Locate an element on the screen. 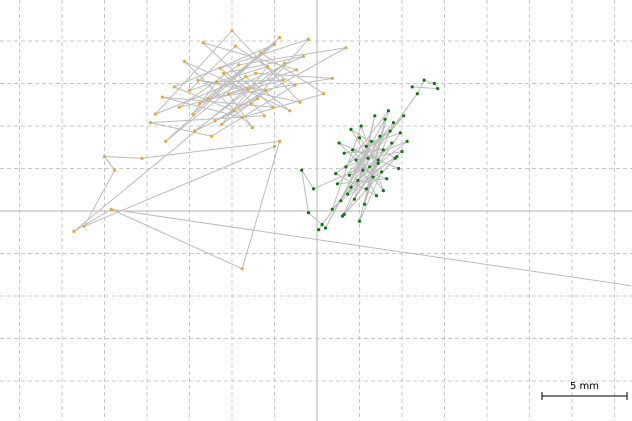  series-2-trace is located at coordinates (370, 154).